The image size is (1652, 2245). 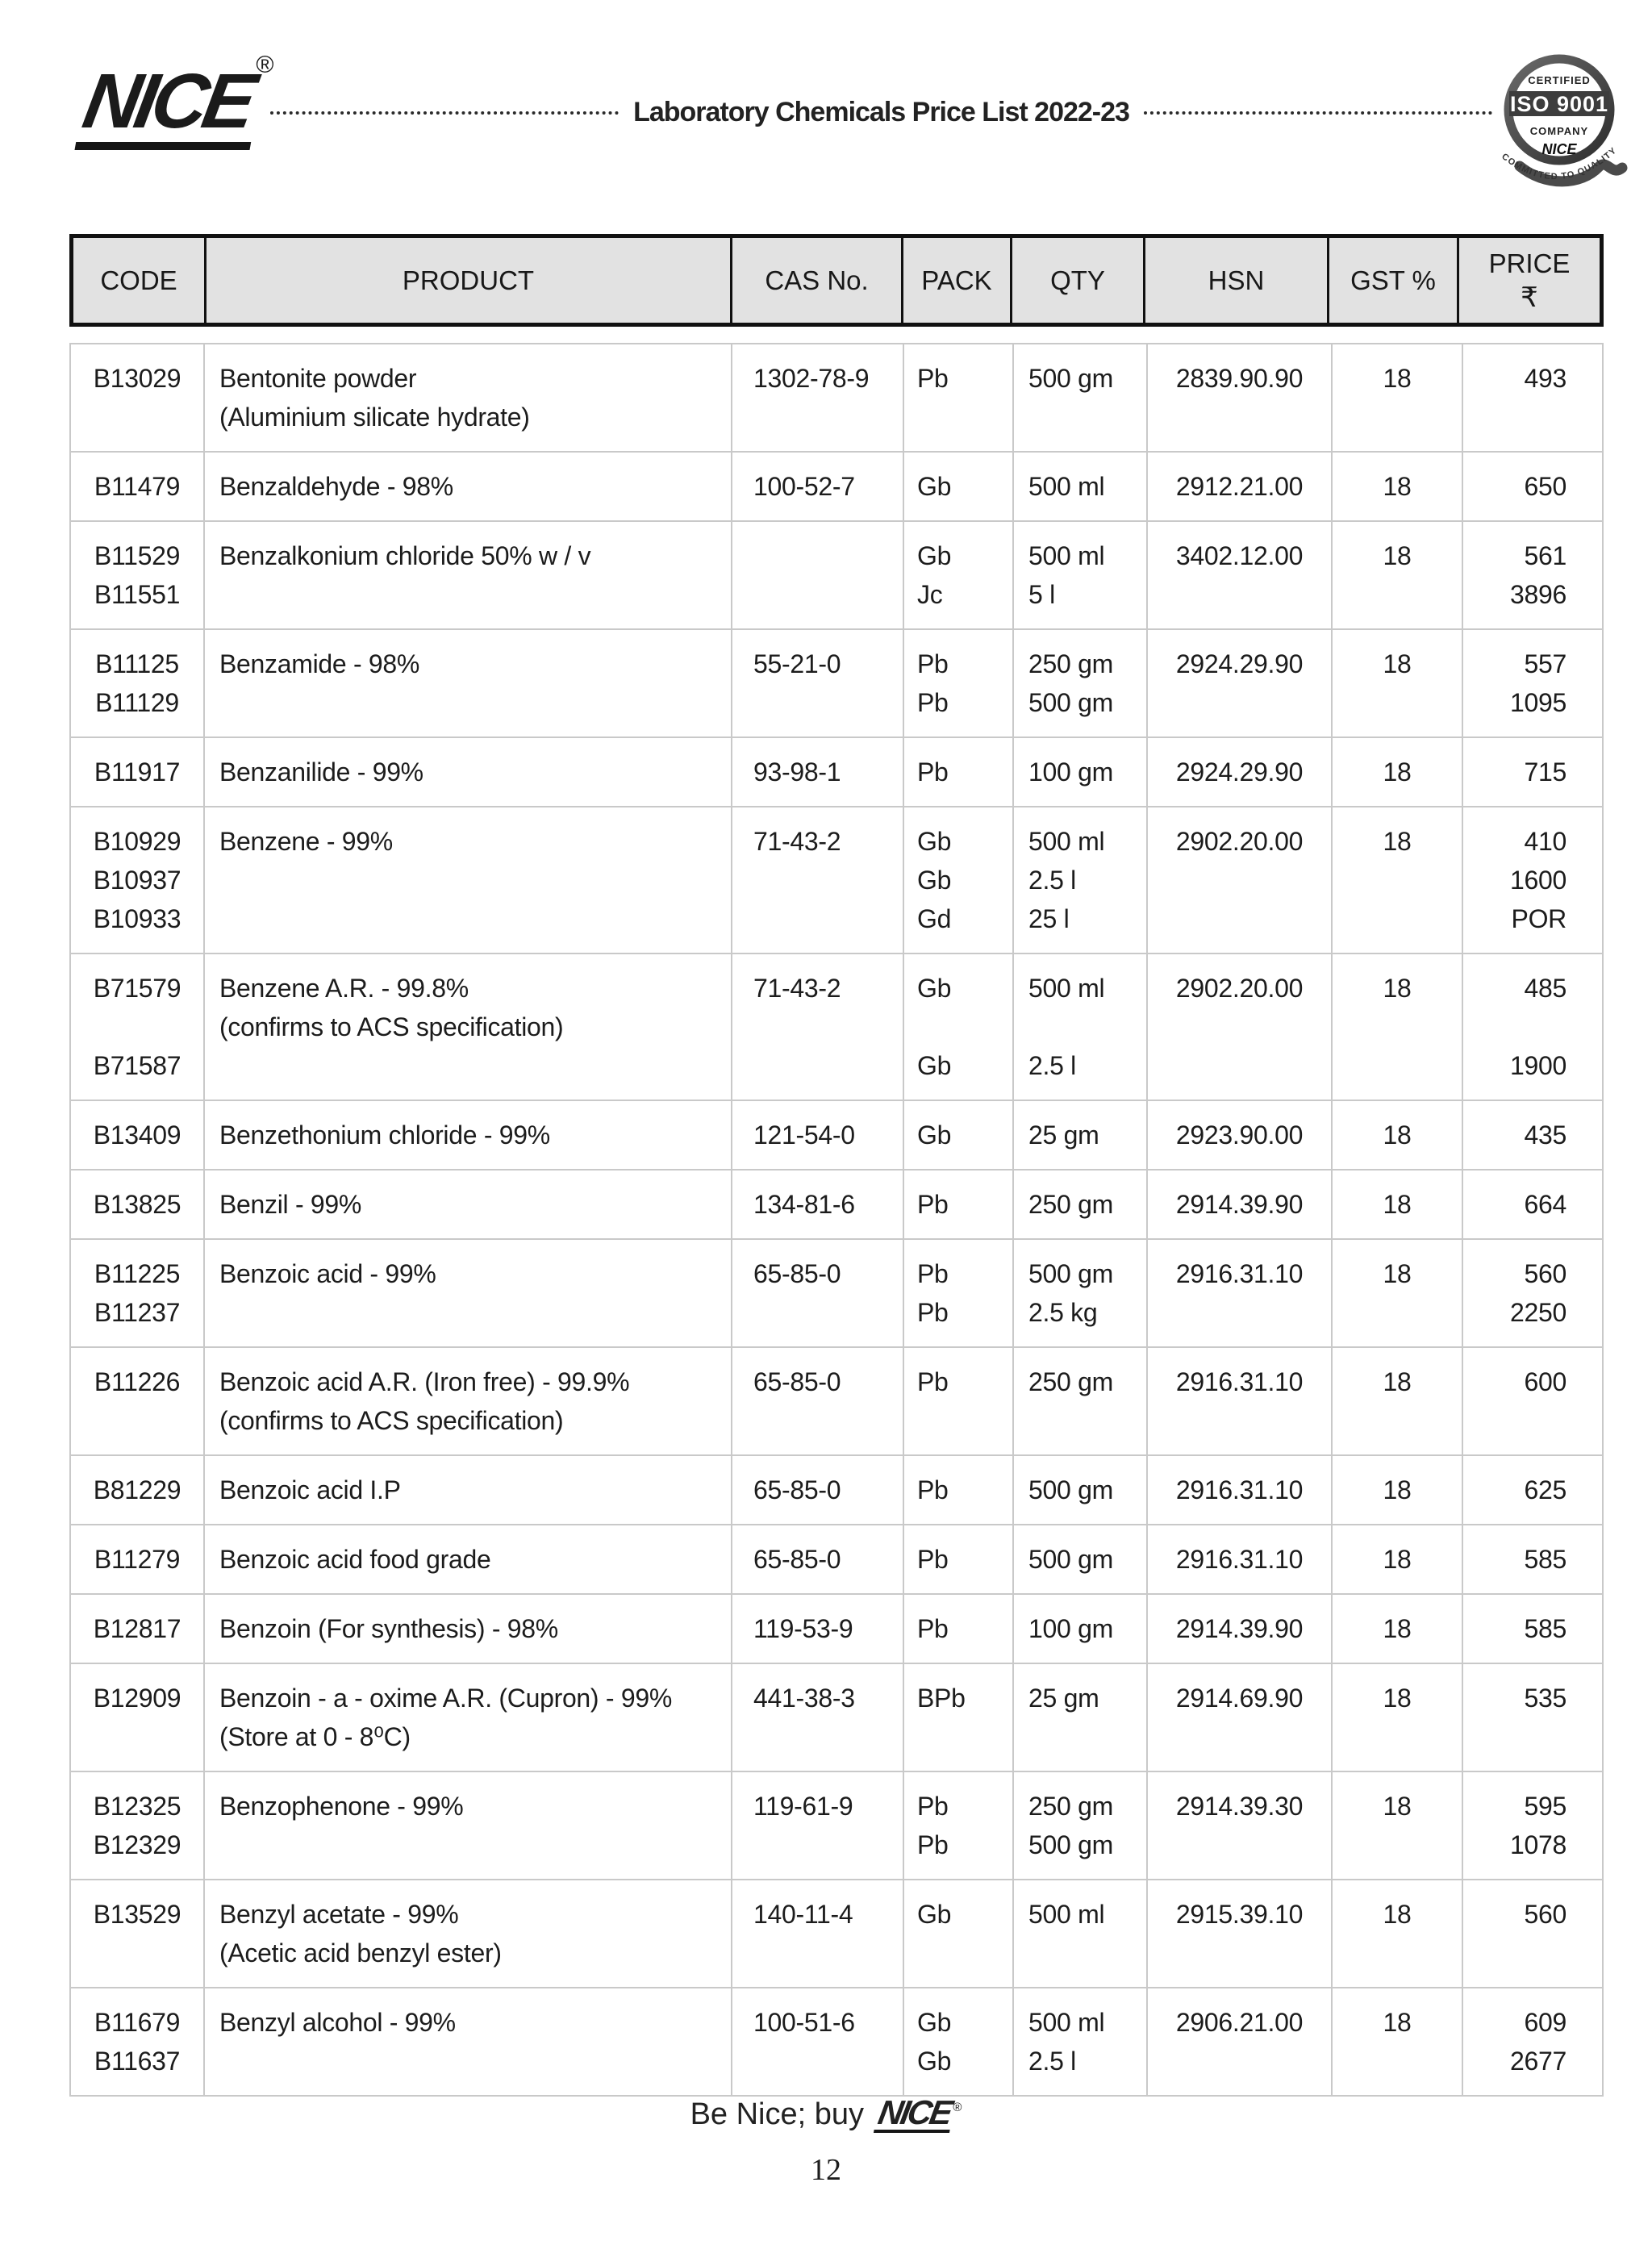 What do you see at coordinates (1546, 1490) in the screenshot?
I see `price-value: 625` at bounding box center [1546, 1490].